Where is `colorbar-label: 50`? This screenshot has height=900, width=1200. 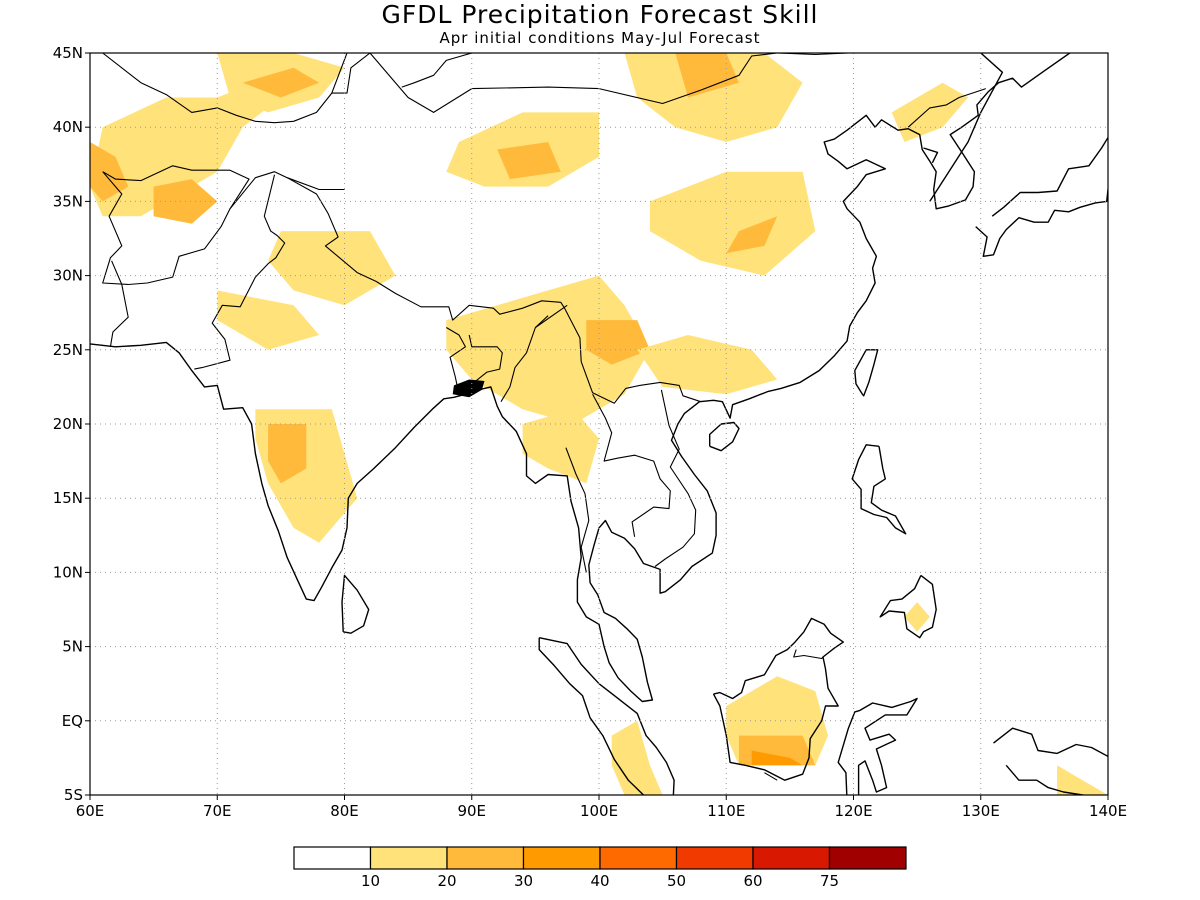
colorbar-label: 50 is located at coordinates (676, 881).